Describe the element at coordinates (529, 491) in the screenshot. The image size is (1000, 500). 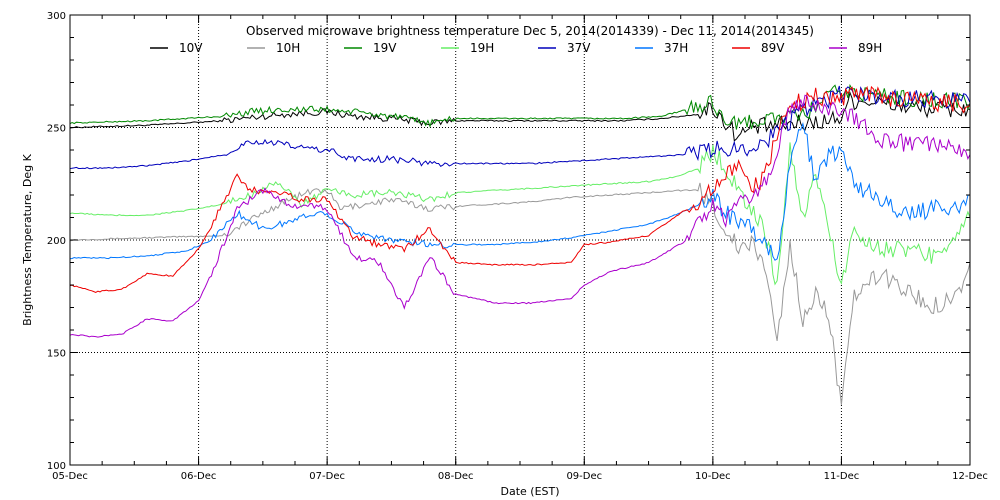
I see `x-axis-title: Date (EST)` at that location.